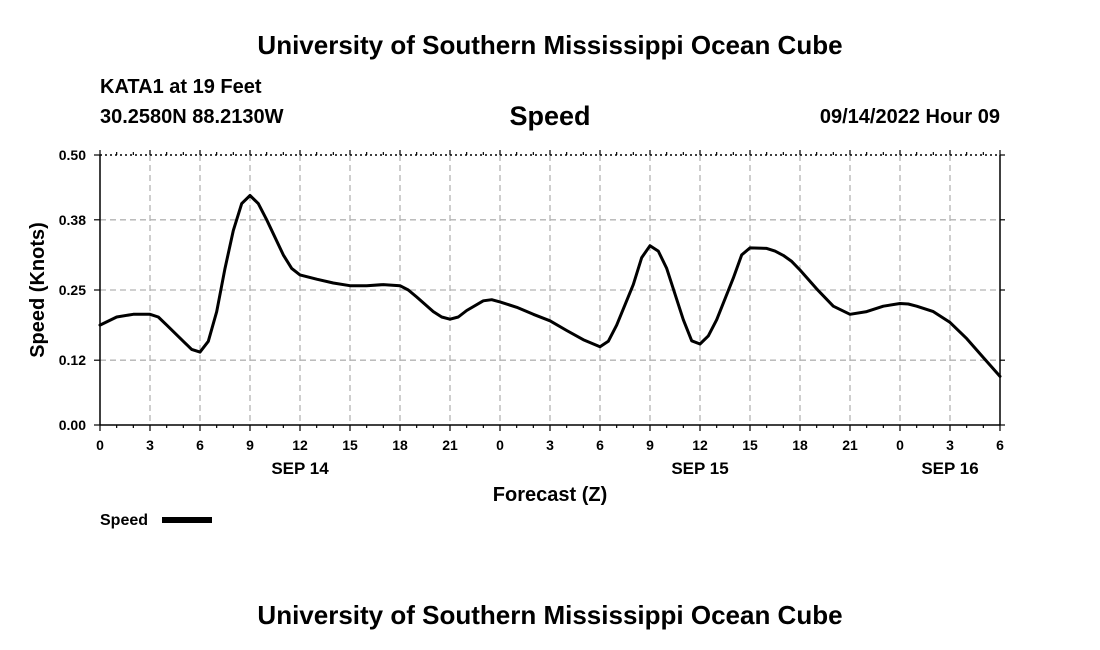 The image size is (1100, 650). I want to click on y-tick-label: 0.38, so click(72, 220).